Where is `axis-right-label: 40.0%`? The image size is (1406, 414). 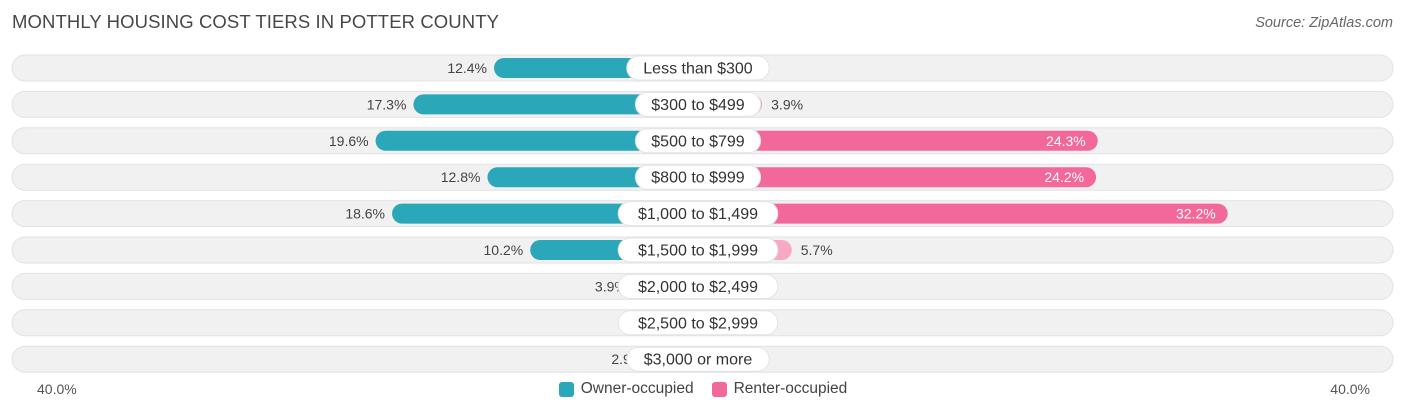 axis-right-label: 40.0% is located at coordinates (1350, 389).